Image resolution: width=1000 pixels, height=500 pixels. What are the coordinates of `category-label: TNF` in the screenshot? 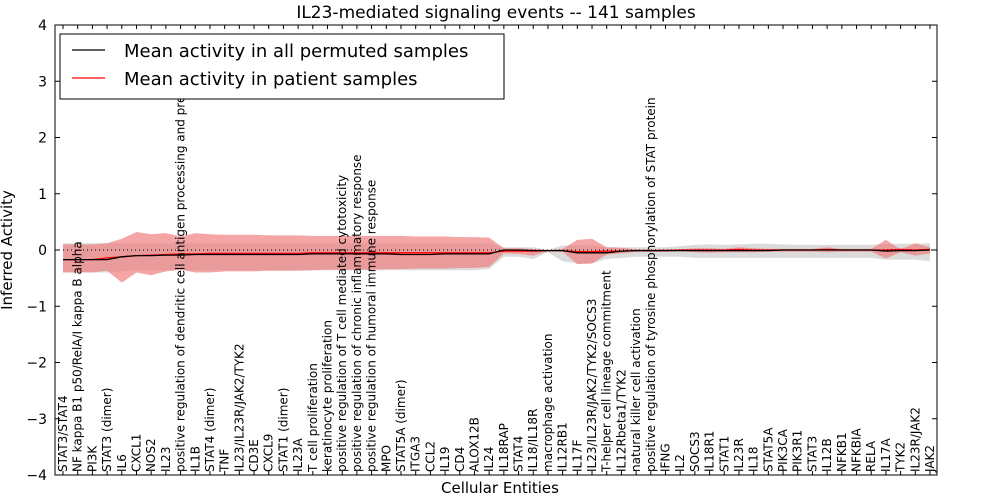 It's located at (225, 461).